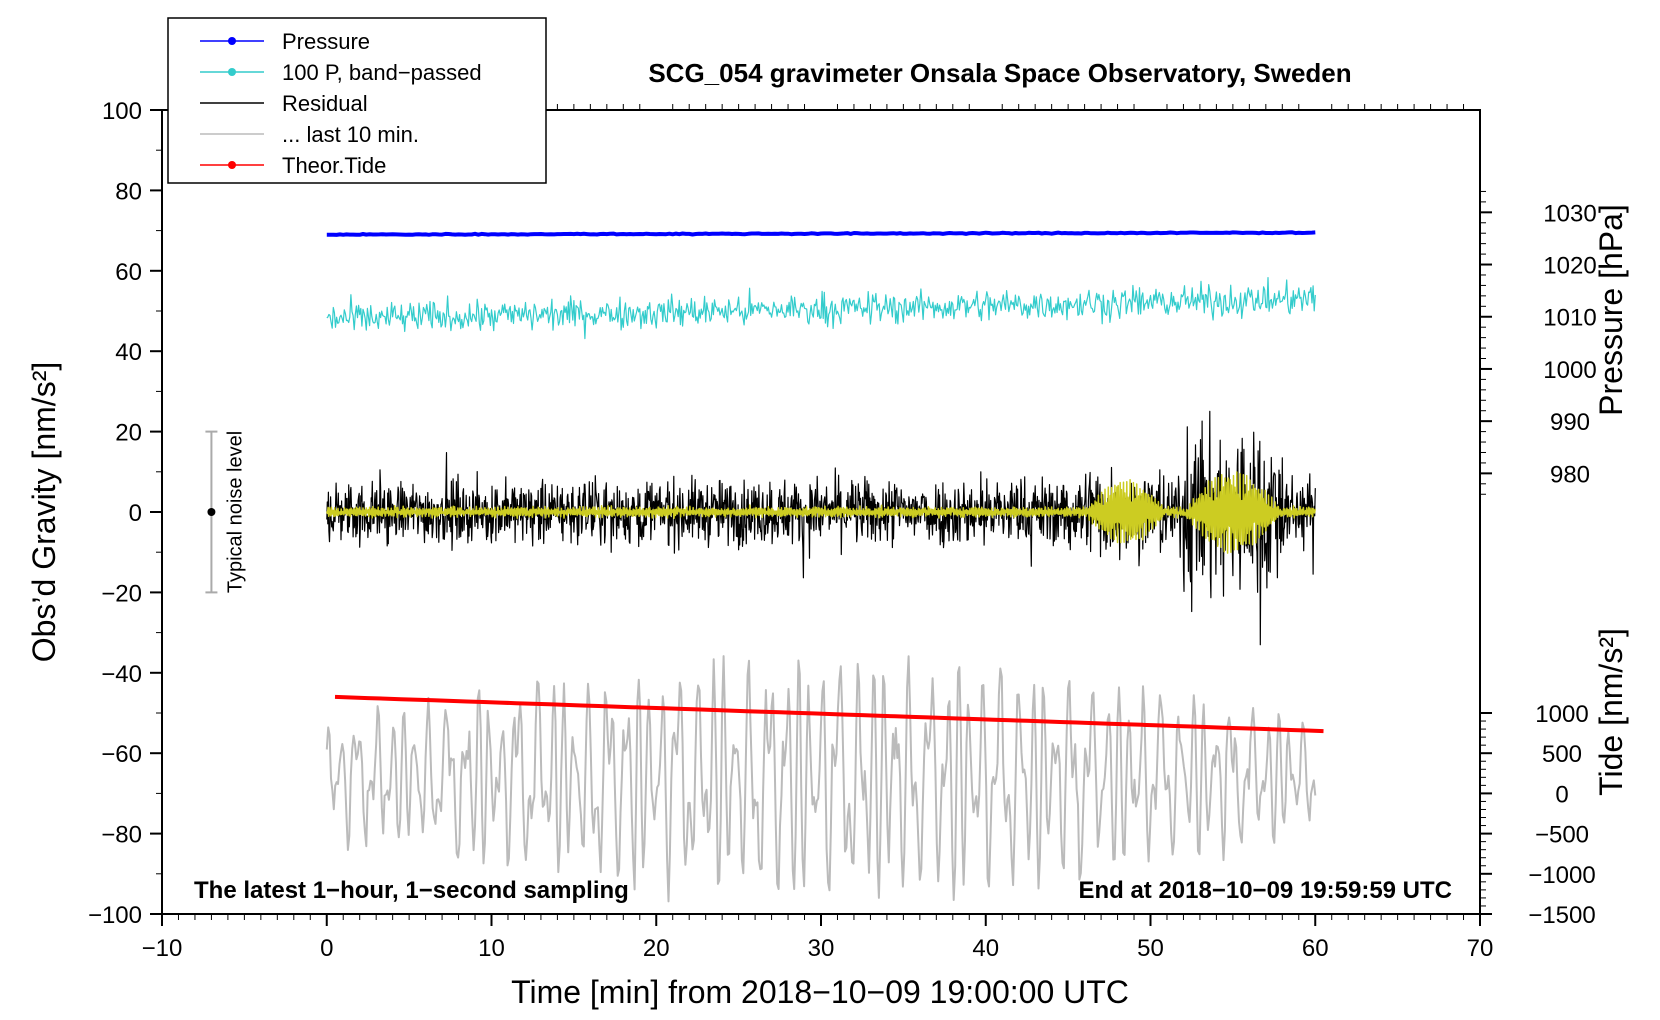 This screenshot has height=1020, width=1660. What do you see at coordinates (1569, 213) in the screenshot?
I see `pressure-tick-label: 1030` at bounding box center [1569, 213].